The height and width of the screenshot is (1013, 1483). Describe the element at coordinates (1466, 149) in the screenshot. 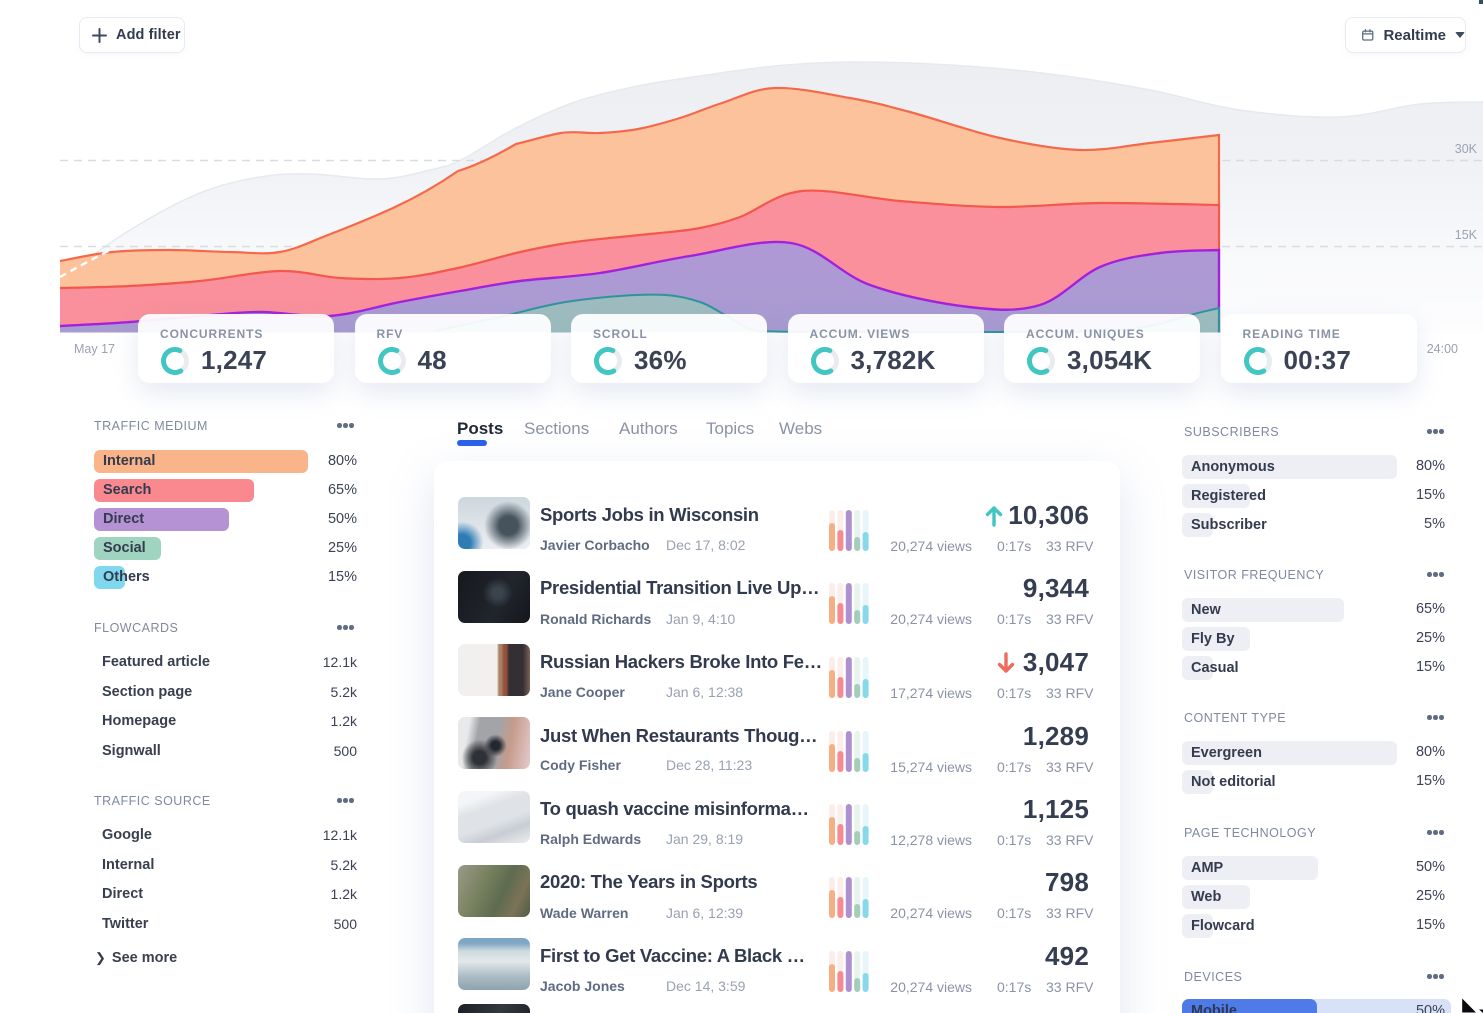

I see `svg-text: 30K` at that location.